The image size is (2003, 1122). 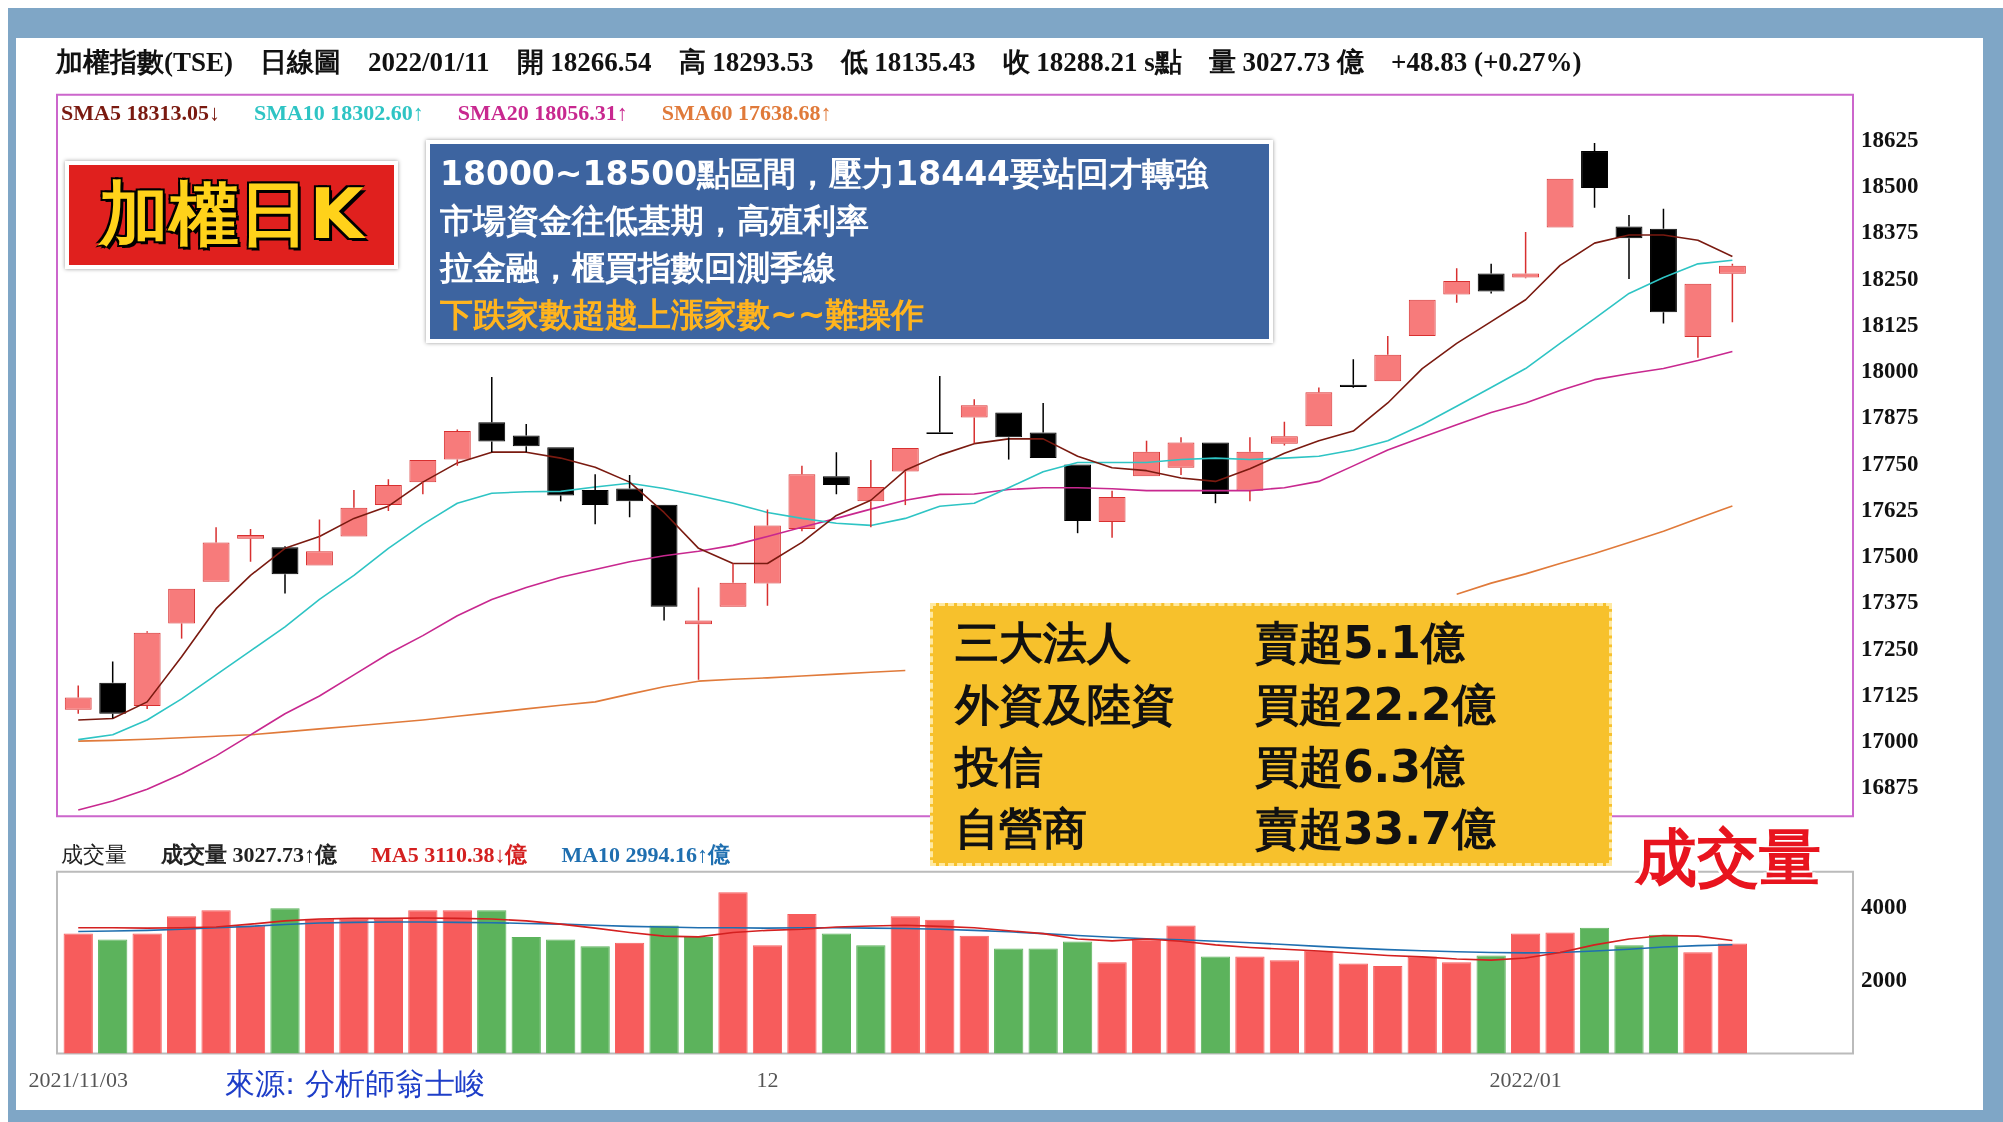 What do you see at coordinates (1890, 278) in the screenshot?
I see `y-tick-label: 18250` at bounding box center [1890, 278].